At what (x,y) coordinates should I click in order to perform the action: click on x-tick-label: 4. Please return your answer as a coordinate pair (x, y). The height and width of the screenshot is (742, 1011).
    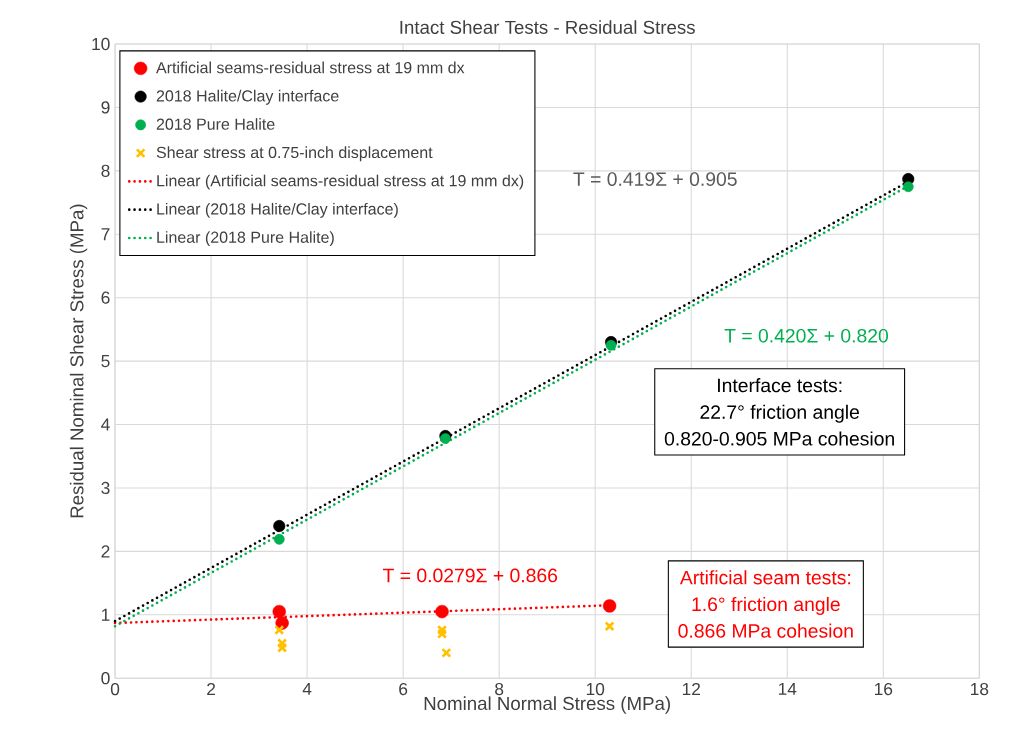
    Looking at the image, I should click on (307, 688).